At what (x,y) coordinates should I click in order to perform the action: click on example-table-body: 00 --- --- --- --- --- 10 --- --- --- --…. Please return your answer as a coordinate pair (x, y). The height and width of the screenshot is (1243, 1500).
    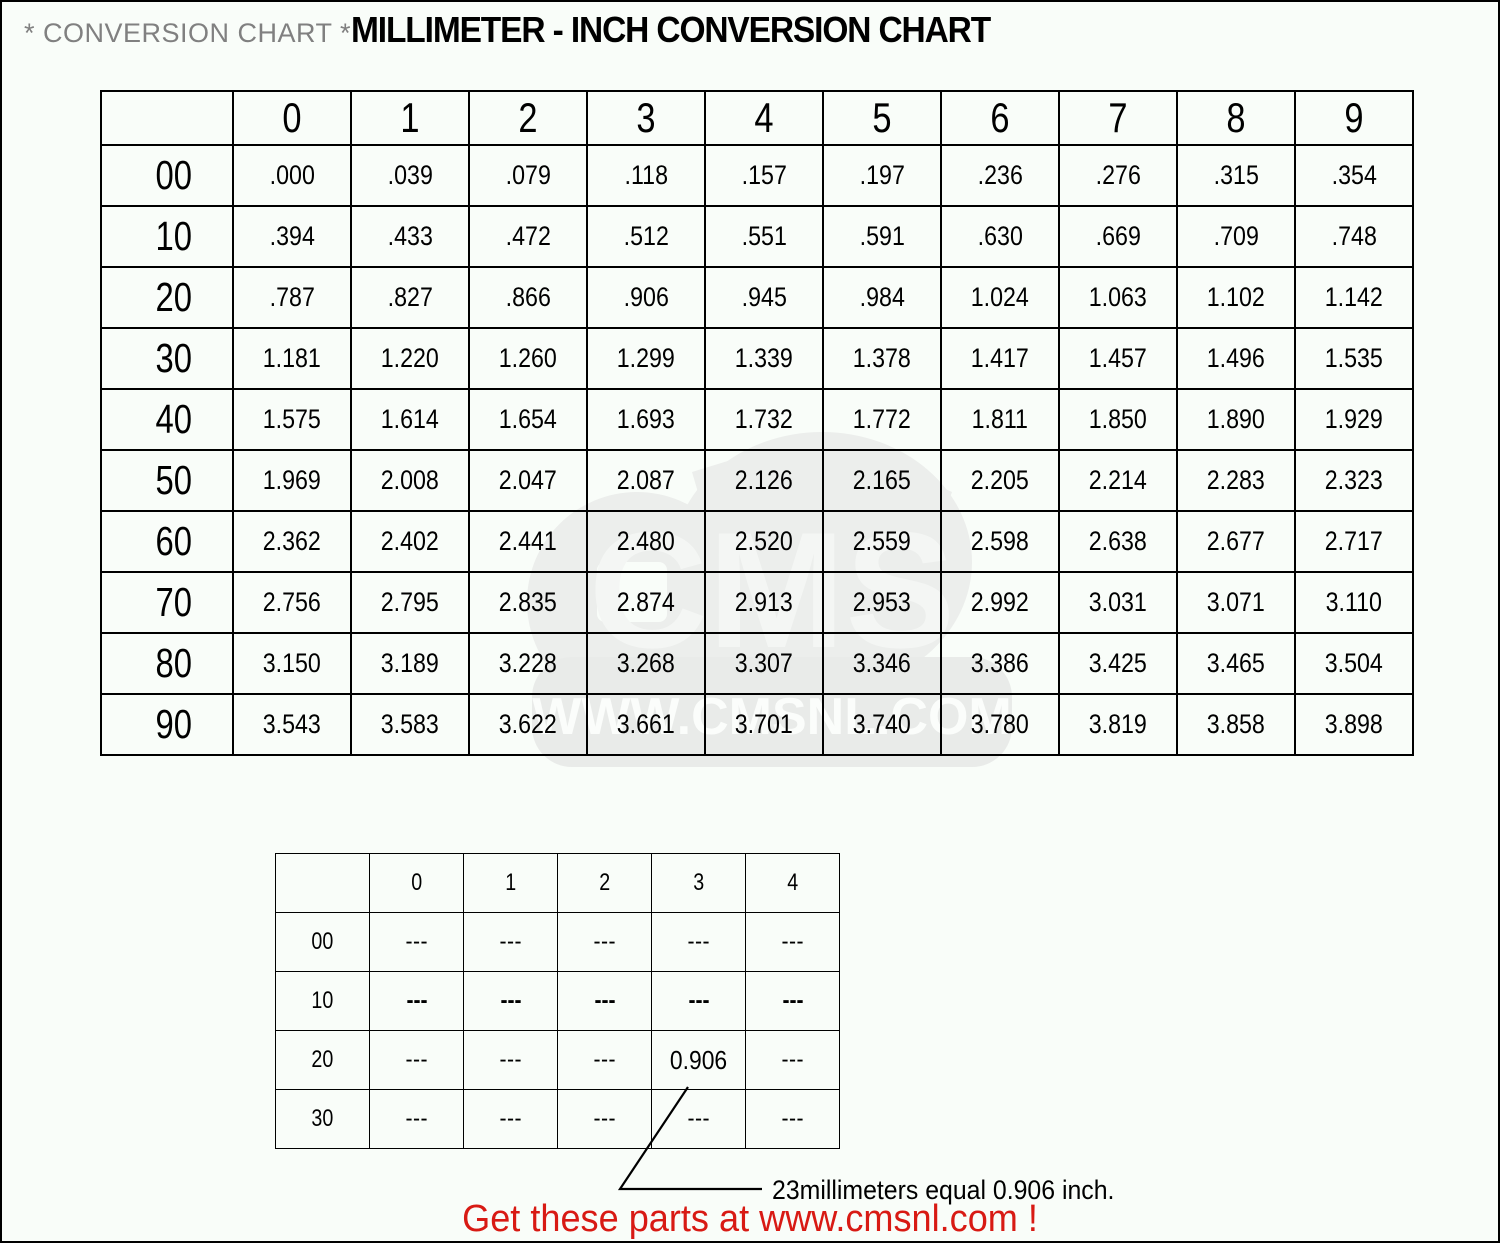
    Looking at the image, I should click on (557, 1030).